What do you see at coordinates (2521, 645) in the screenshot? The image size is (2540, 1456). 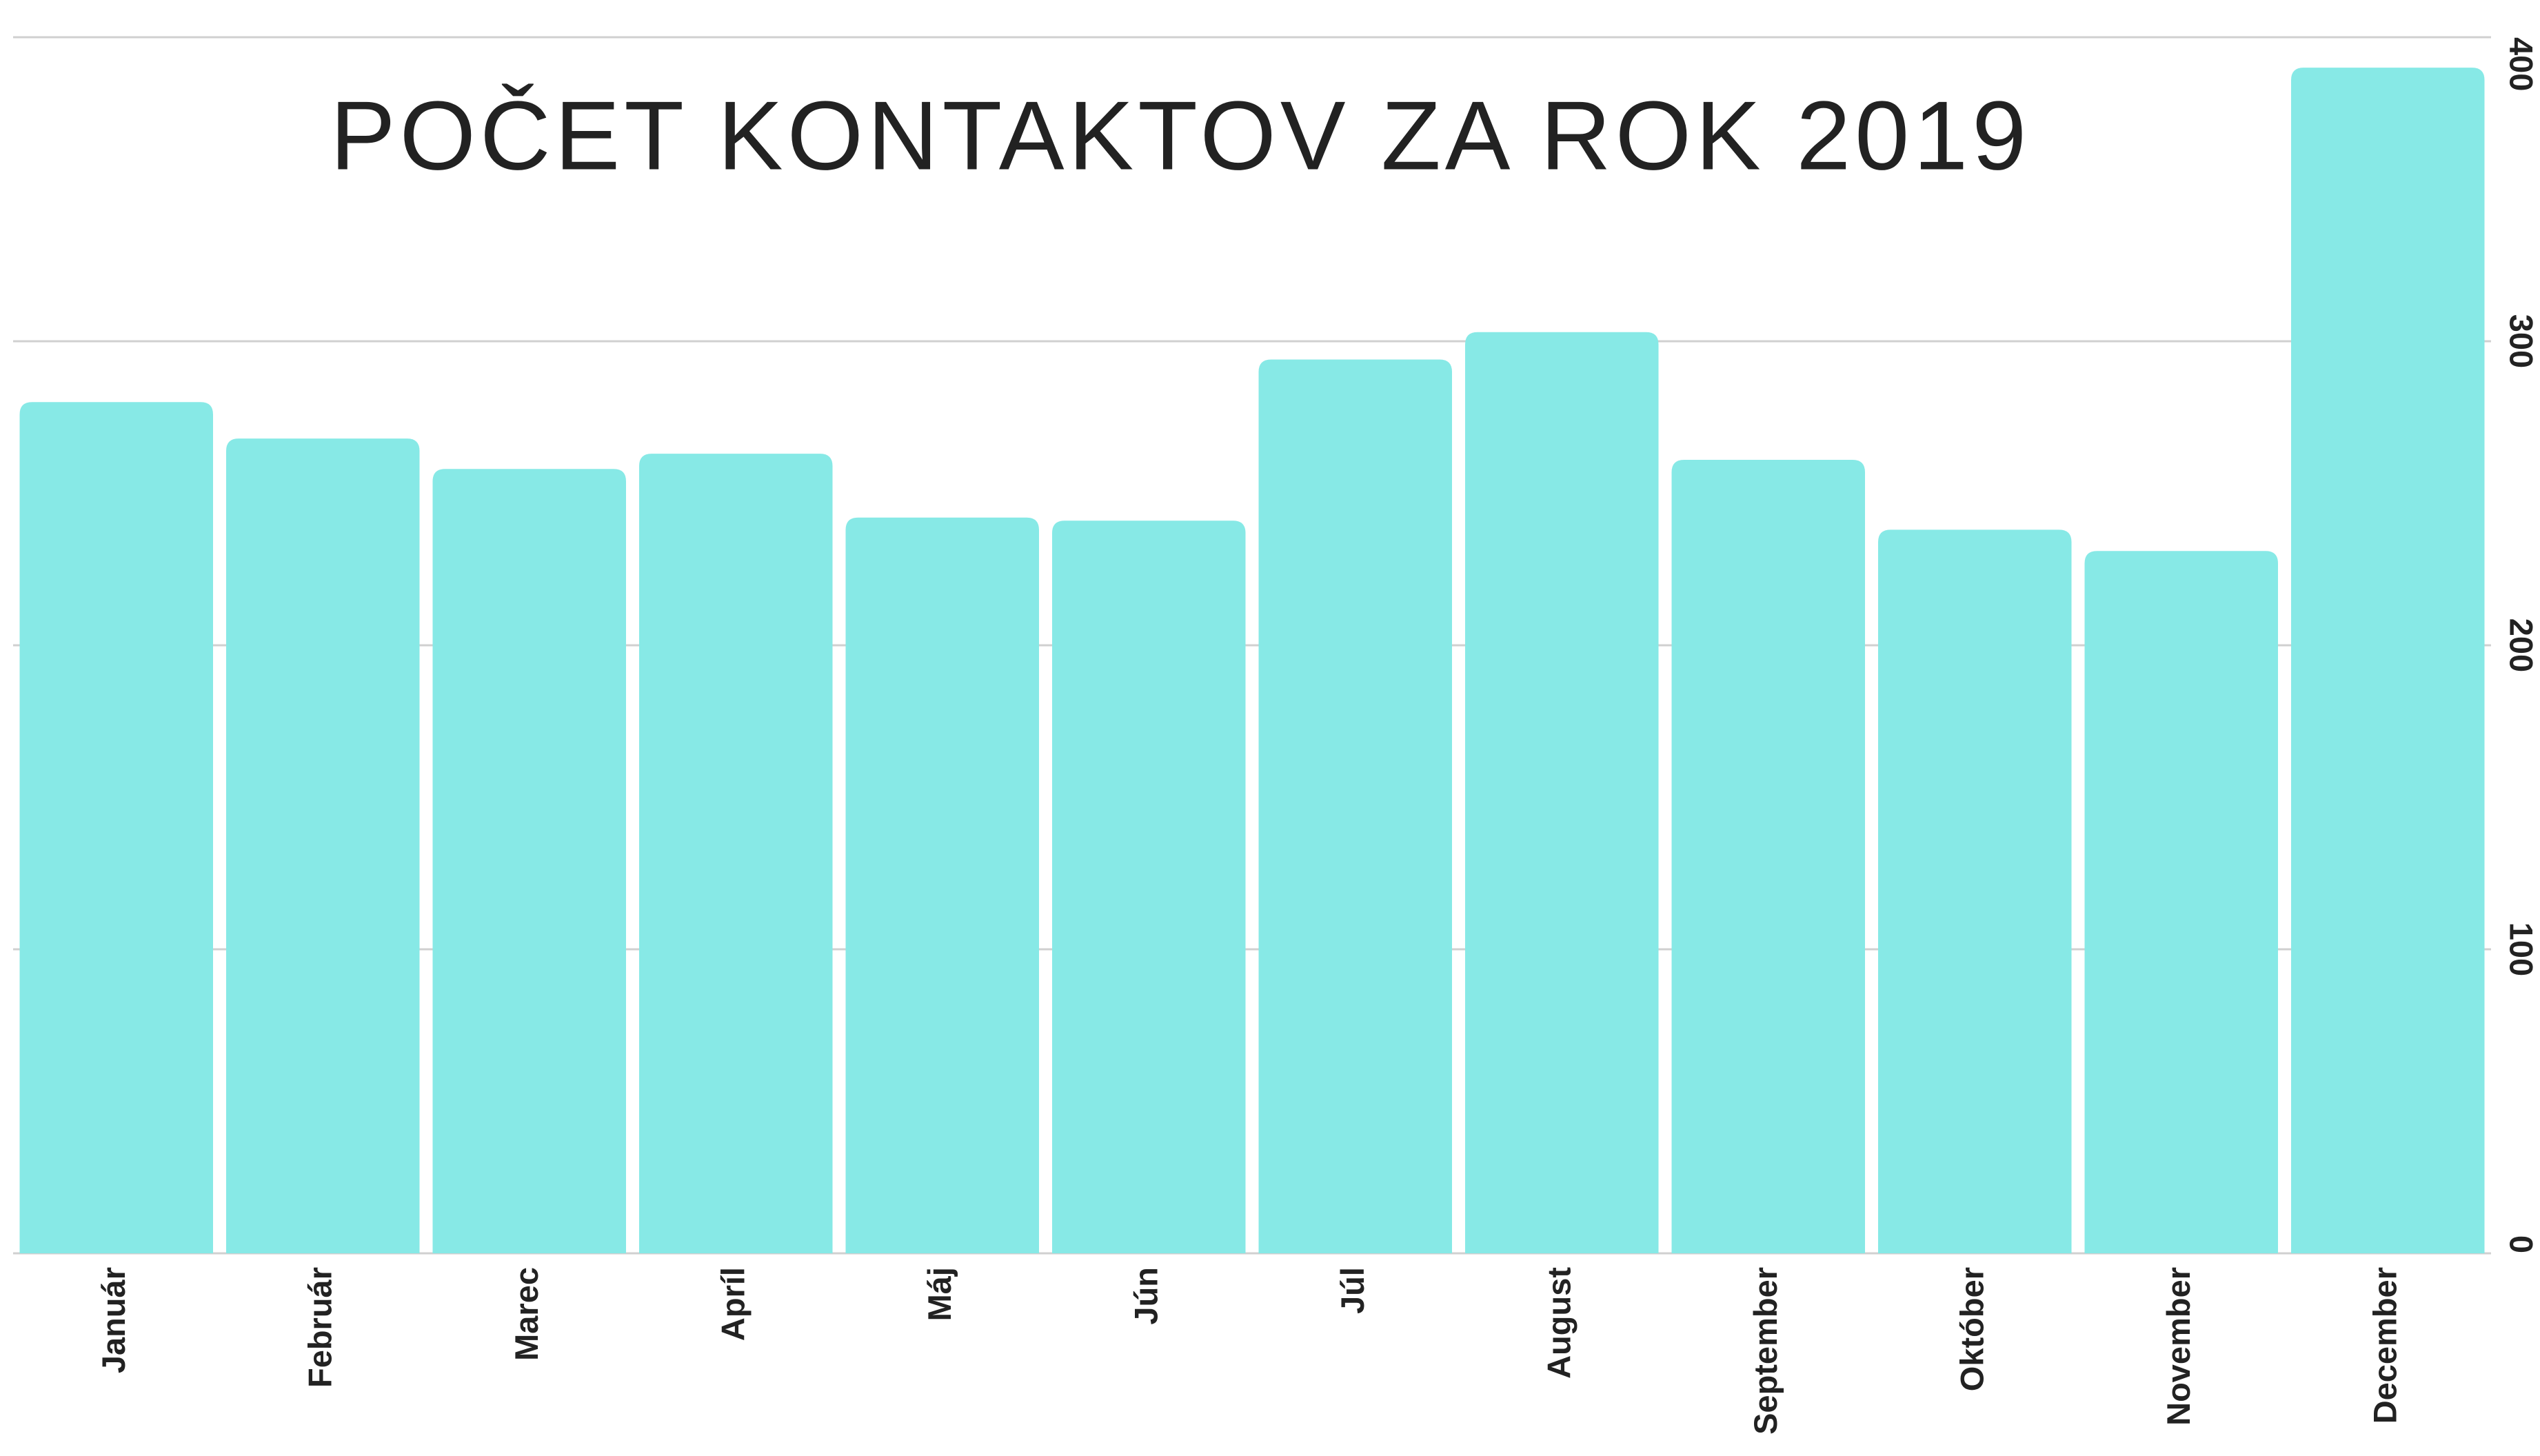 I see `y-tick-label: 200` at bounding box center [2521, 645].